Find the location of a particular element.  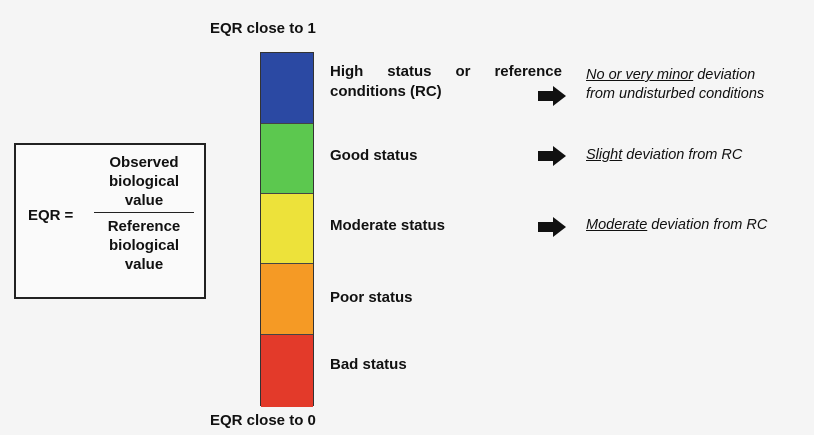

numerator-line-2: biological is located at coordinates (143, 181).